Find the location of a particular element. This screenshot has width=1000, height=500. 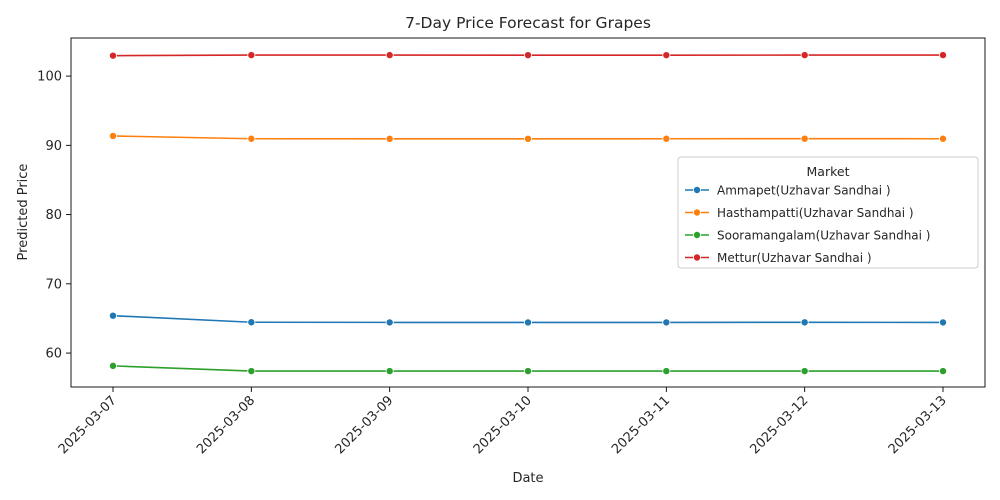

x-tick-label: 2025-03-12 is located at coordinates (779, 425).